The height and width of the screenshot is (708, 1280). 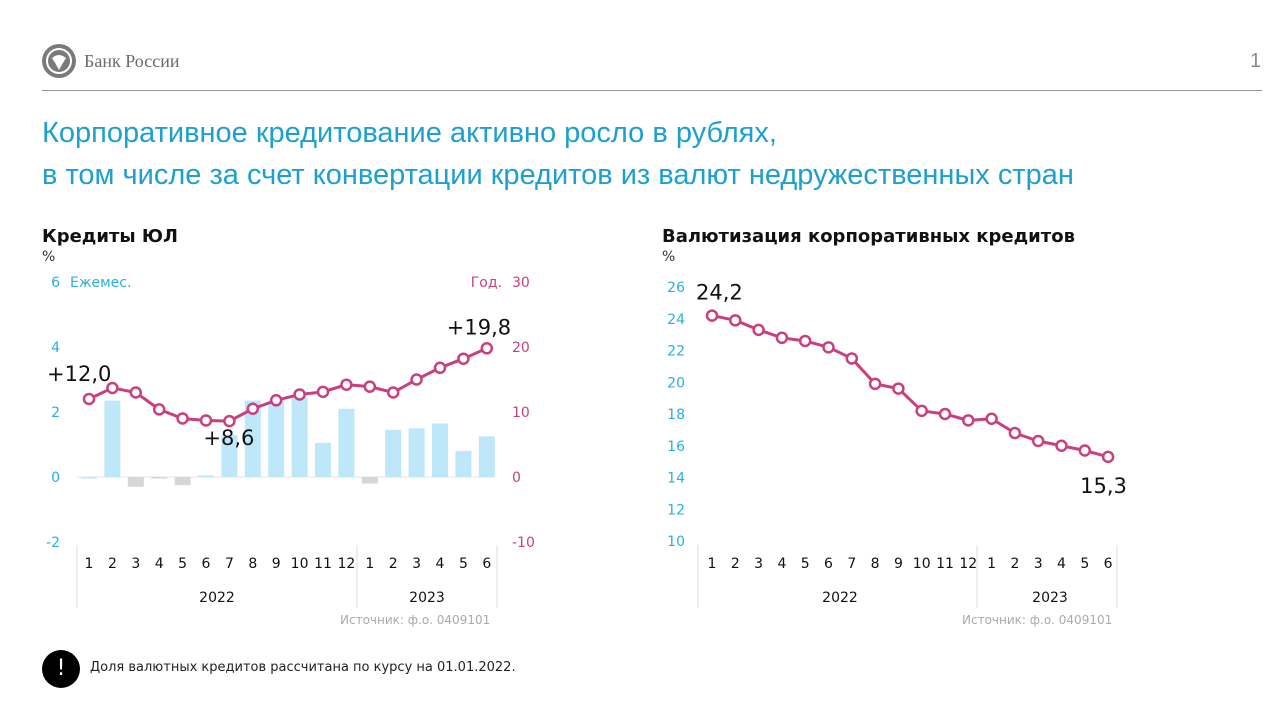 What do you see at coordinates (1103, 486) in the screenshot?
I see `data-label: 15,3` at bounding box center [1103, 486].